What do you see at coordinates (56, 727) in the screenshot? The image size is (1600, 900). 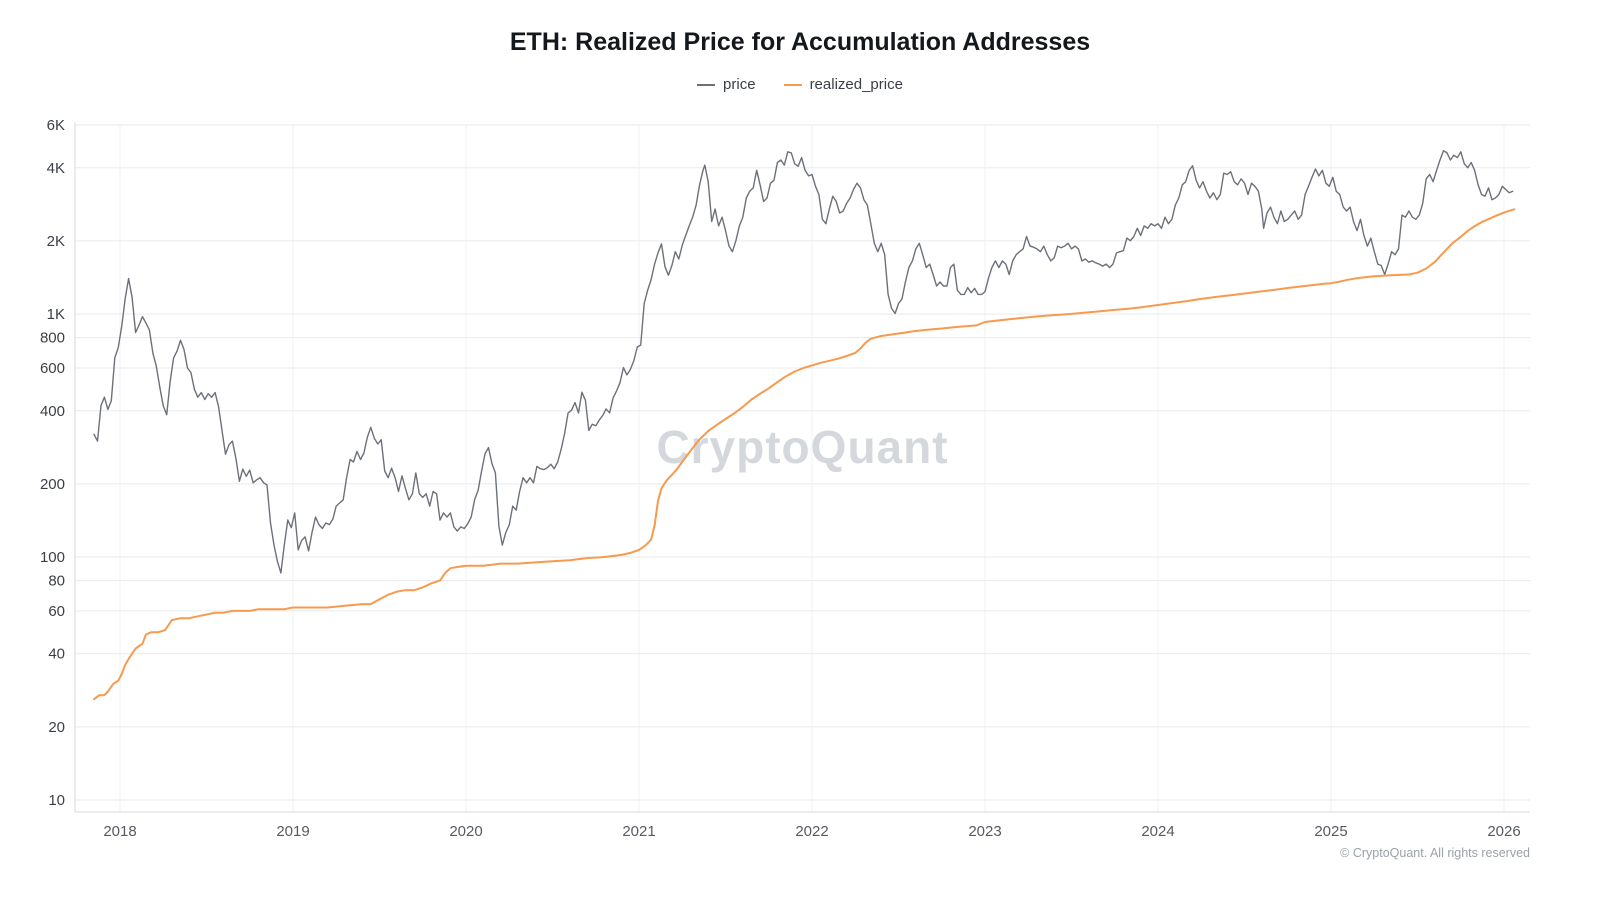 I see `y-tick-label: 20` at bounding box center [56, 727].